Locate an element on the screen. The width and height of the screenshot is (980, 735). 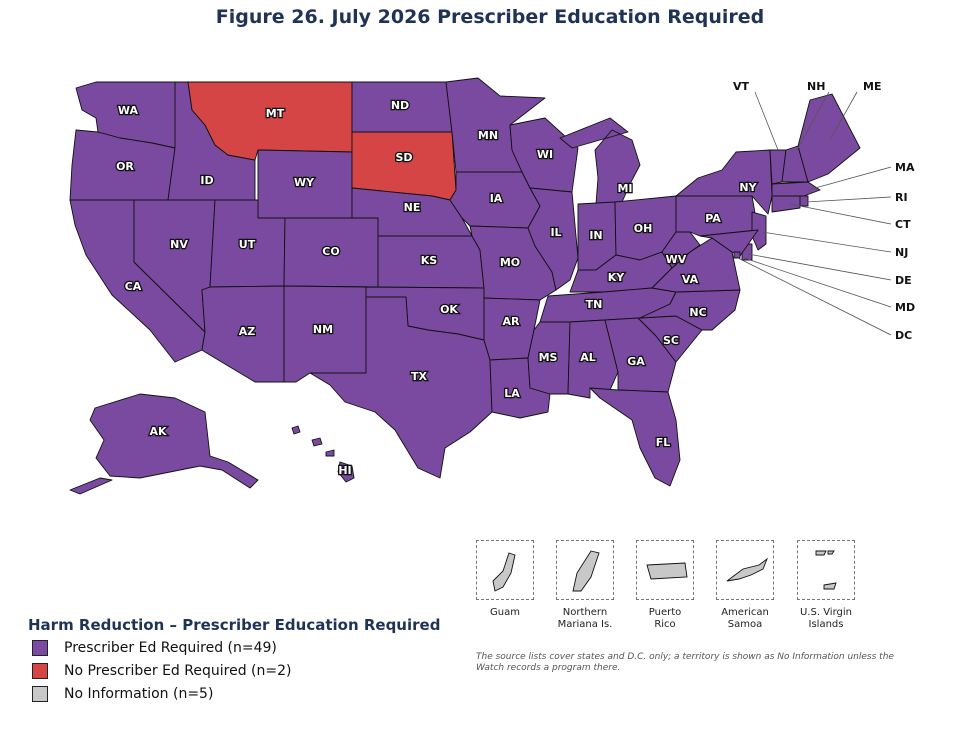
leader-line-NH is located at coordinates (813, 121).